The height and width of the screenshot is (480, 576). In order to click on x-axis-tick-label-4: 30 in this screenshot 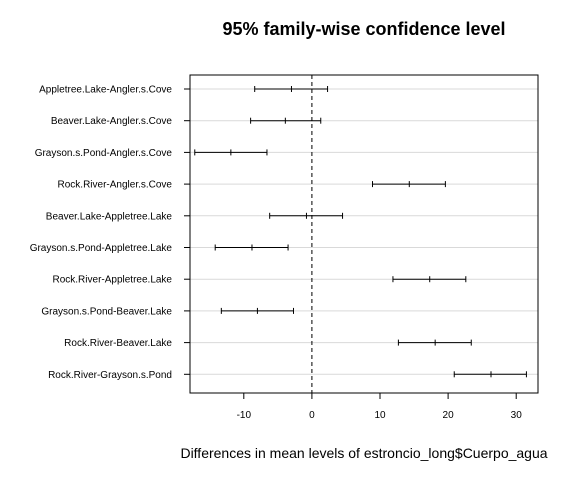, I will do `click(517, 415)`.